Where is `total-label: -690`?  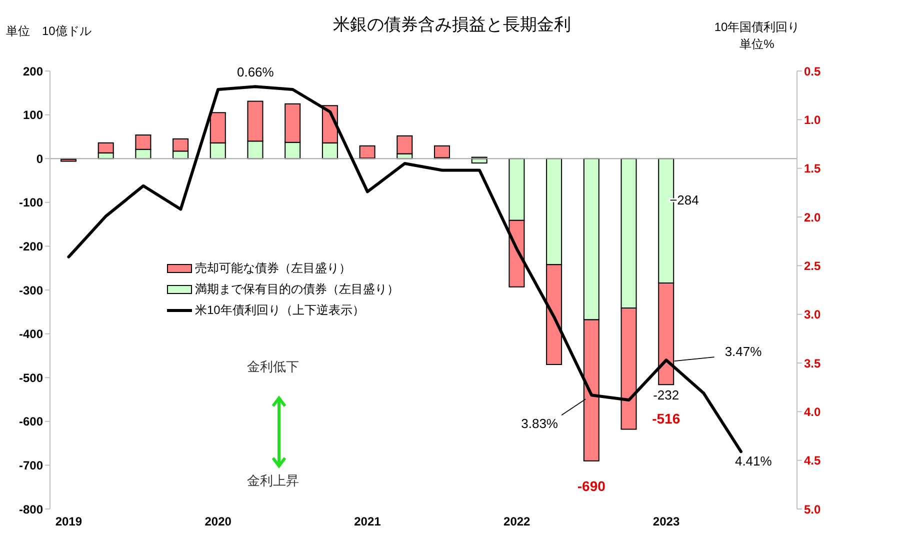
total-label: -690 is located at coordinates (591, 486).